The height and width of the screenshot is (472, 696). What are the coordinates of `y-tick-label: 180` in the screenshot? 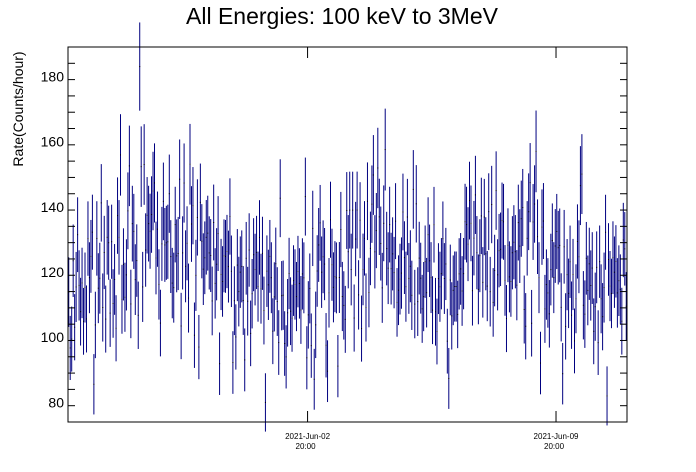 It's located at (53, 76).